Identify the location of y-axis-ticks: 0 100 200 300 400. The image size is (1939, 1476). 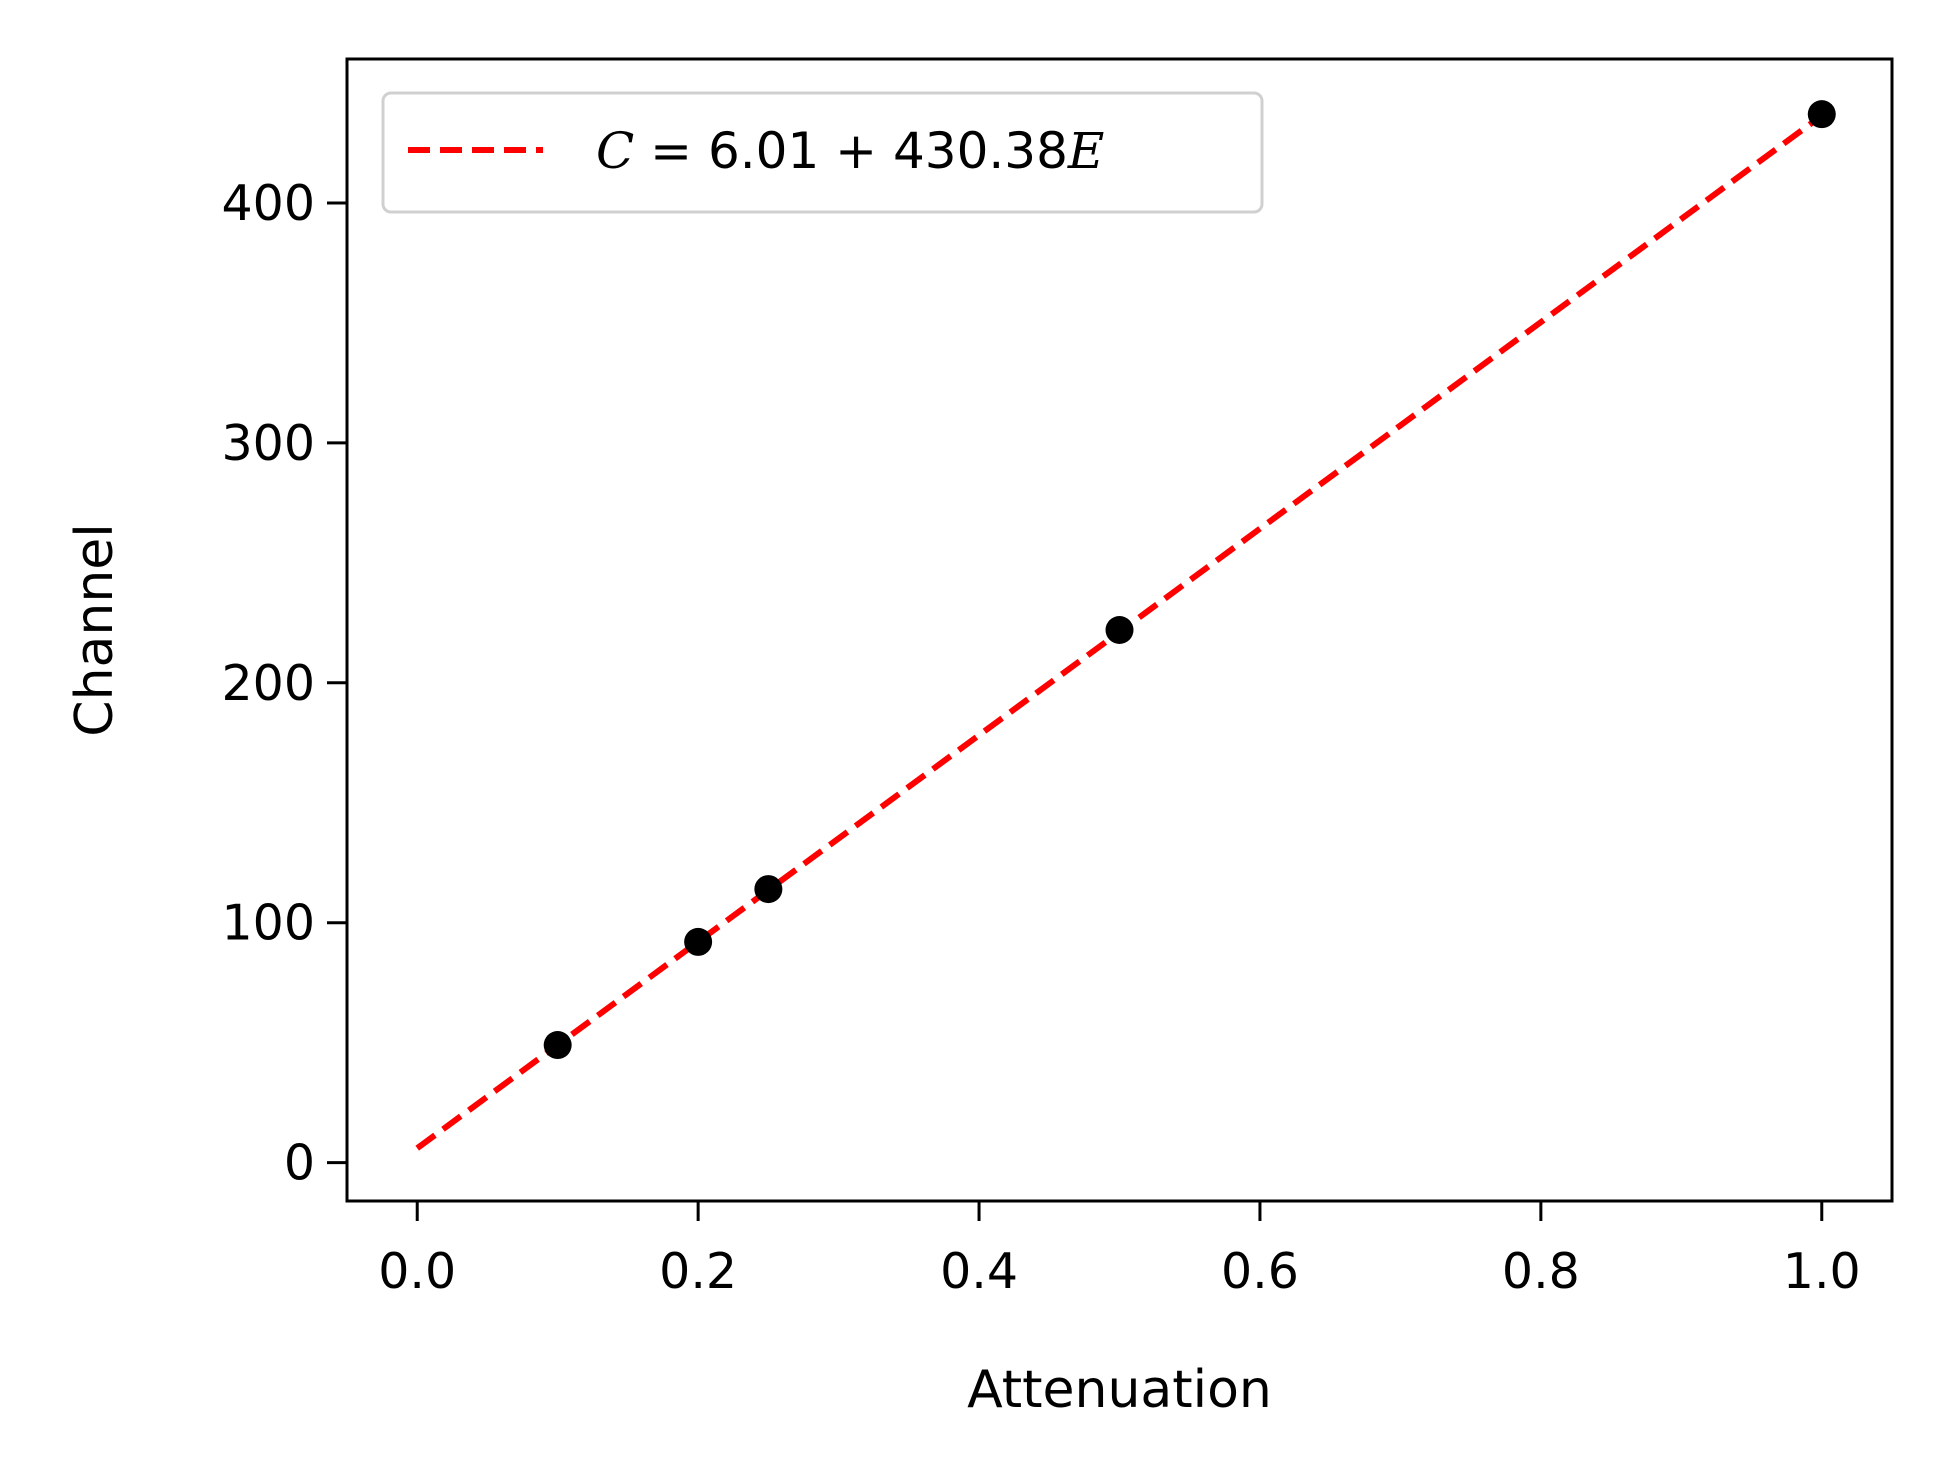
(284, 683).